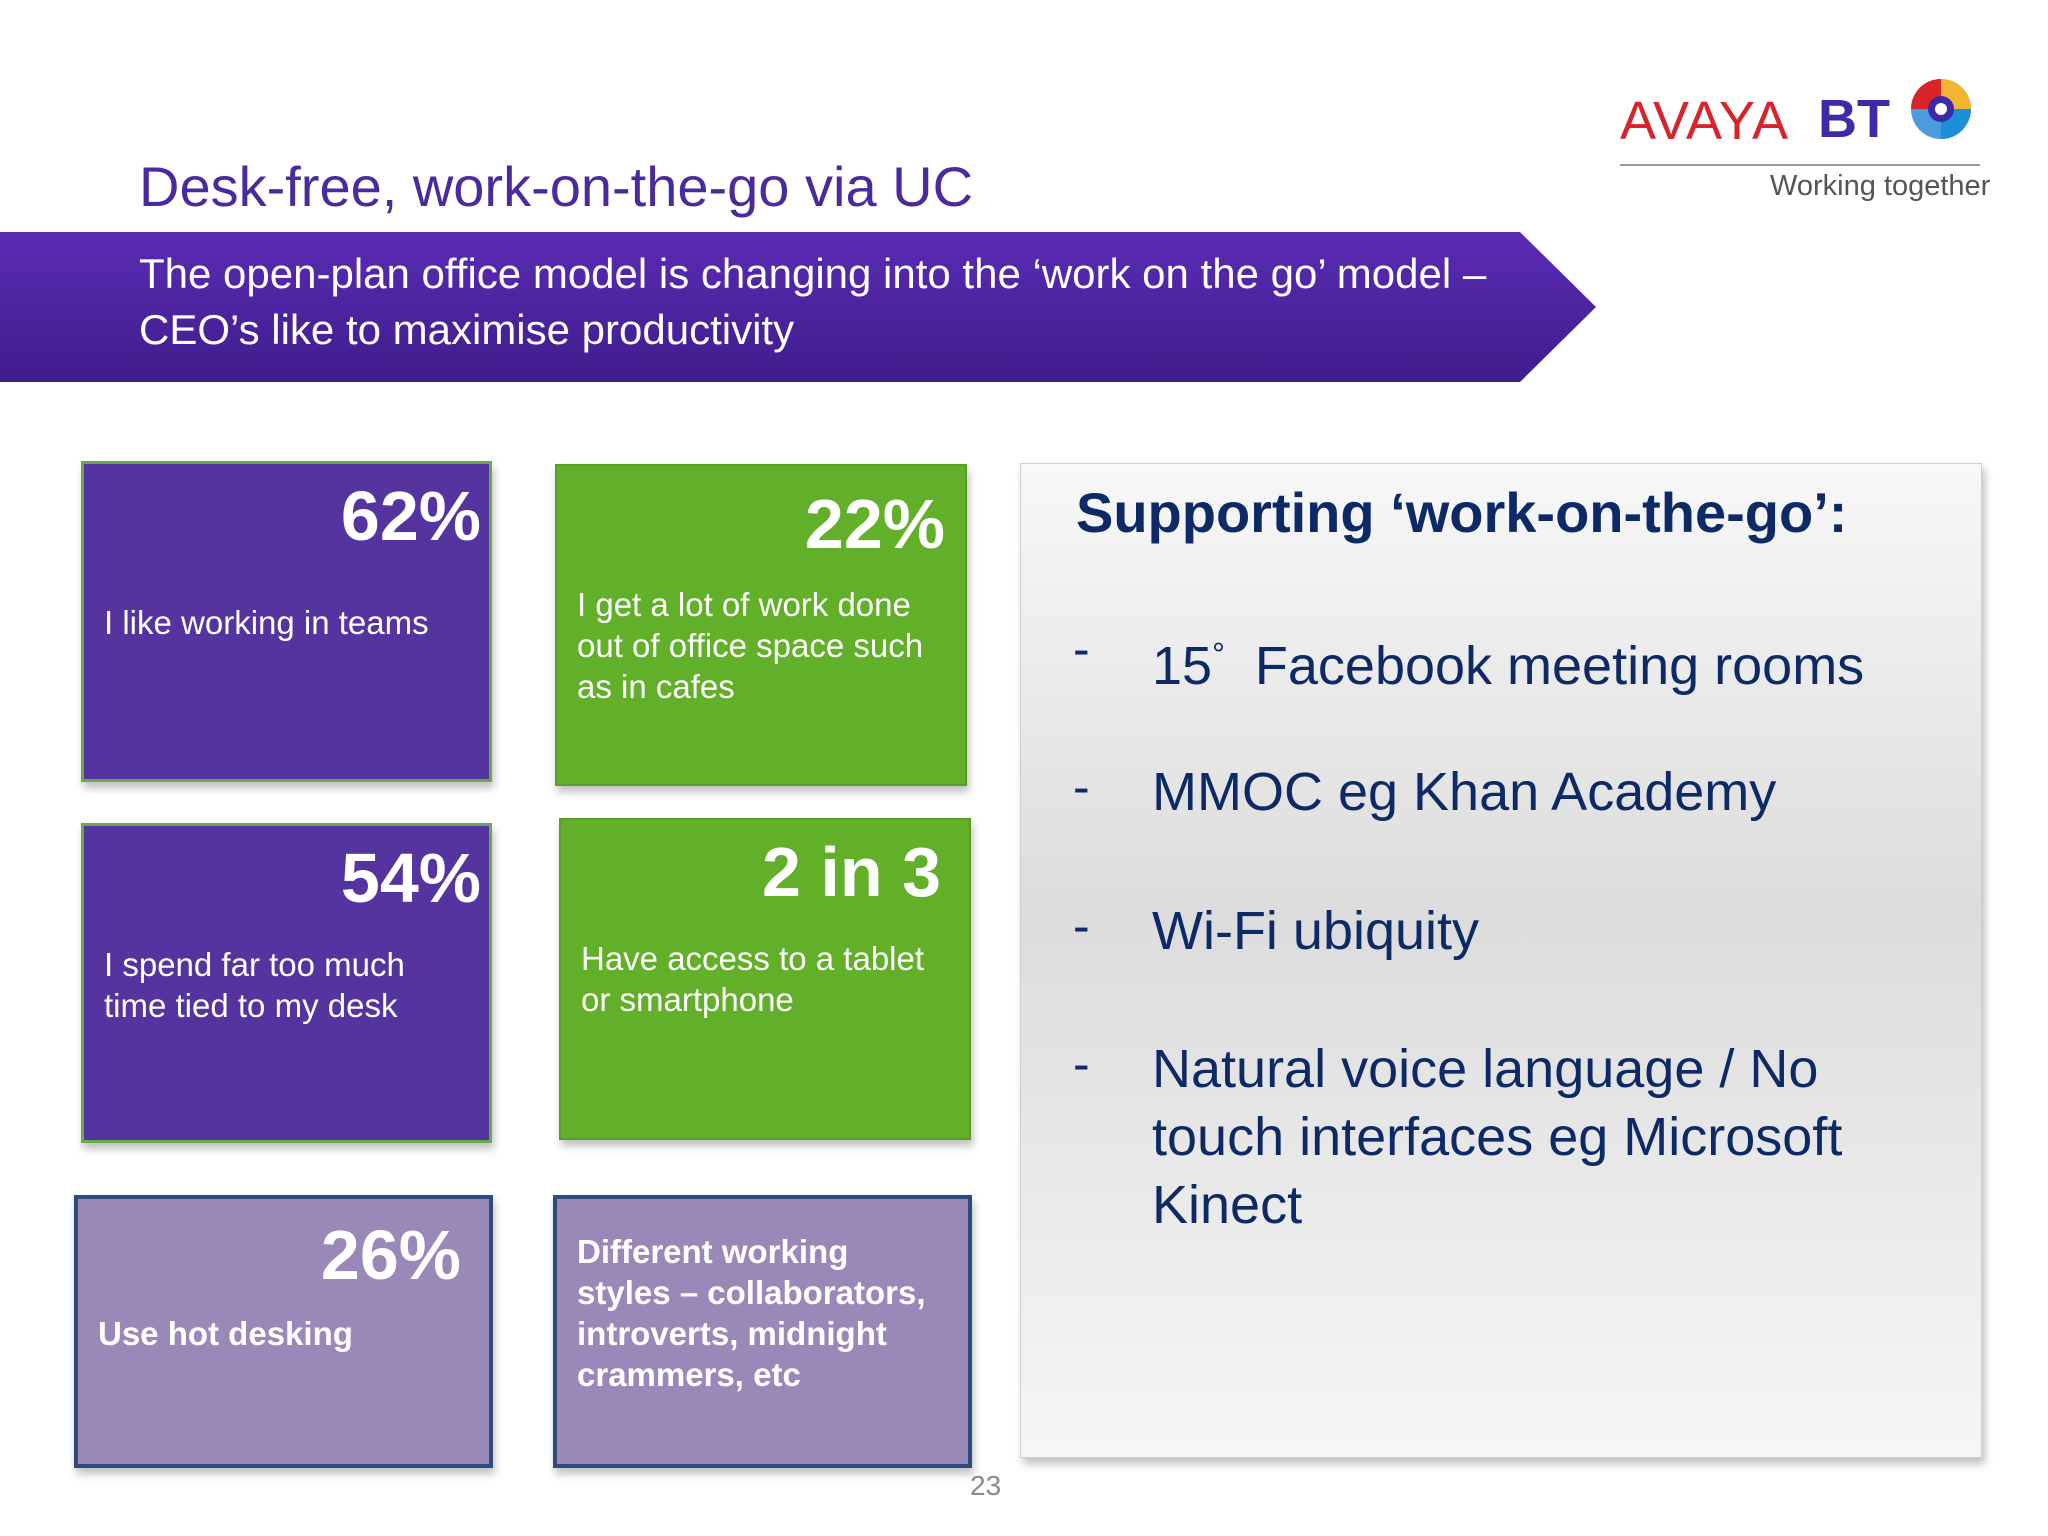 Image resolution: width=2048 pixels, height=1536 pixels. Describe the element at coordinates (1316, 931) in the screenshot. I see `bullet-wifi: Wi-Fi ubiquity` at that location.